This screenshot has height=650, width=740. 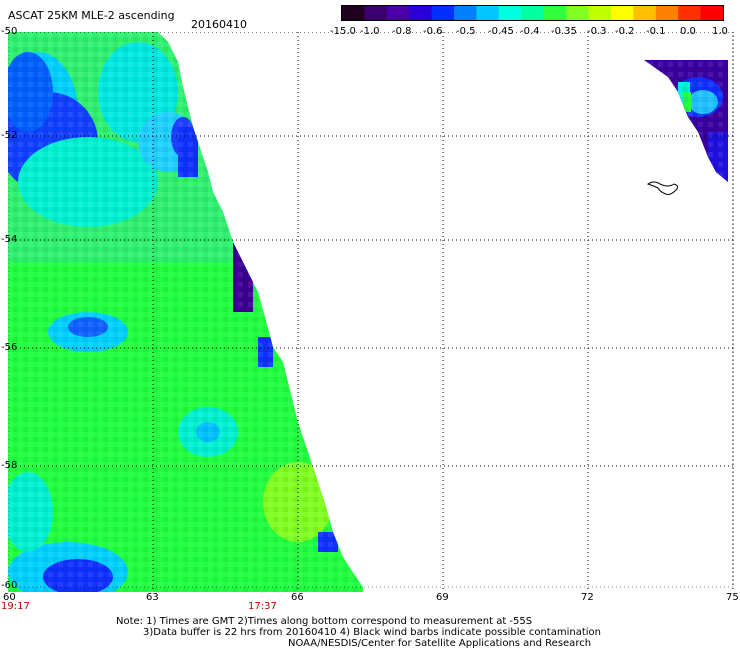 I want to click on colorbar-gradient, so click(x=532, y=13).